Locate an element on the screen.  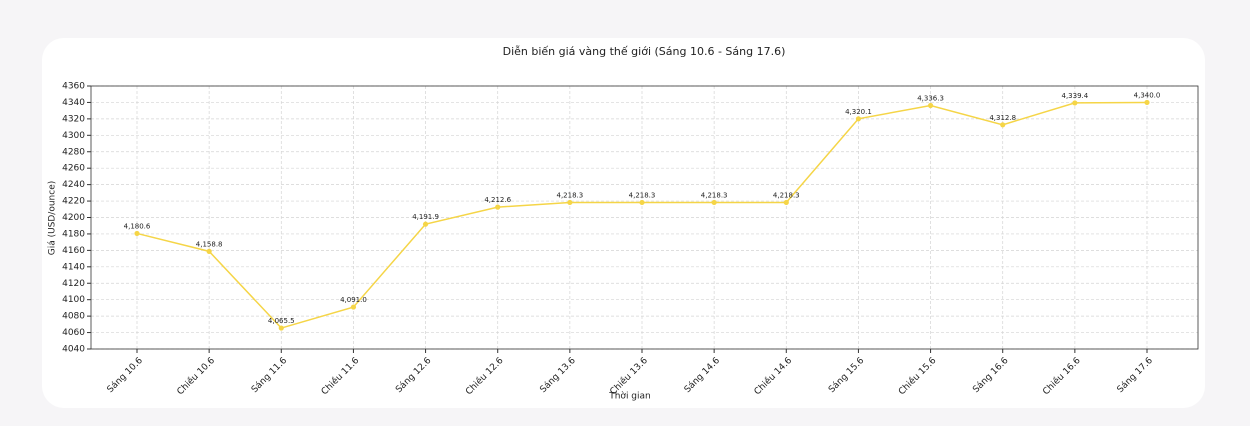
y-tick-label: 4280 is located at coordinates (73, 152).